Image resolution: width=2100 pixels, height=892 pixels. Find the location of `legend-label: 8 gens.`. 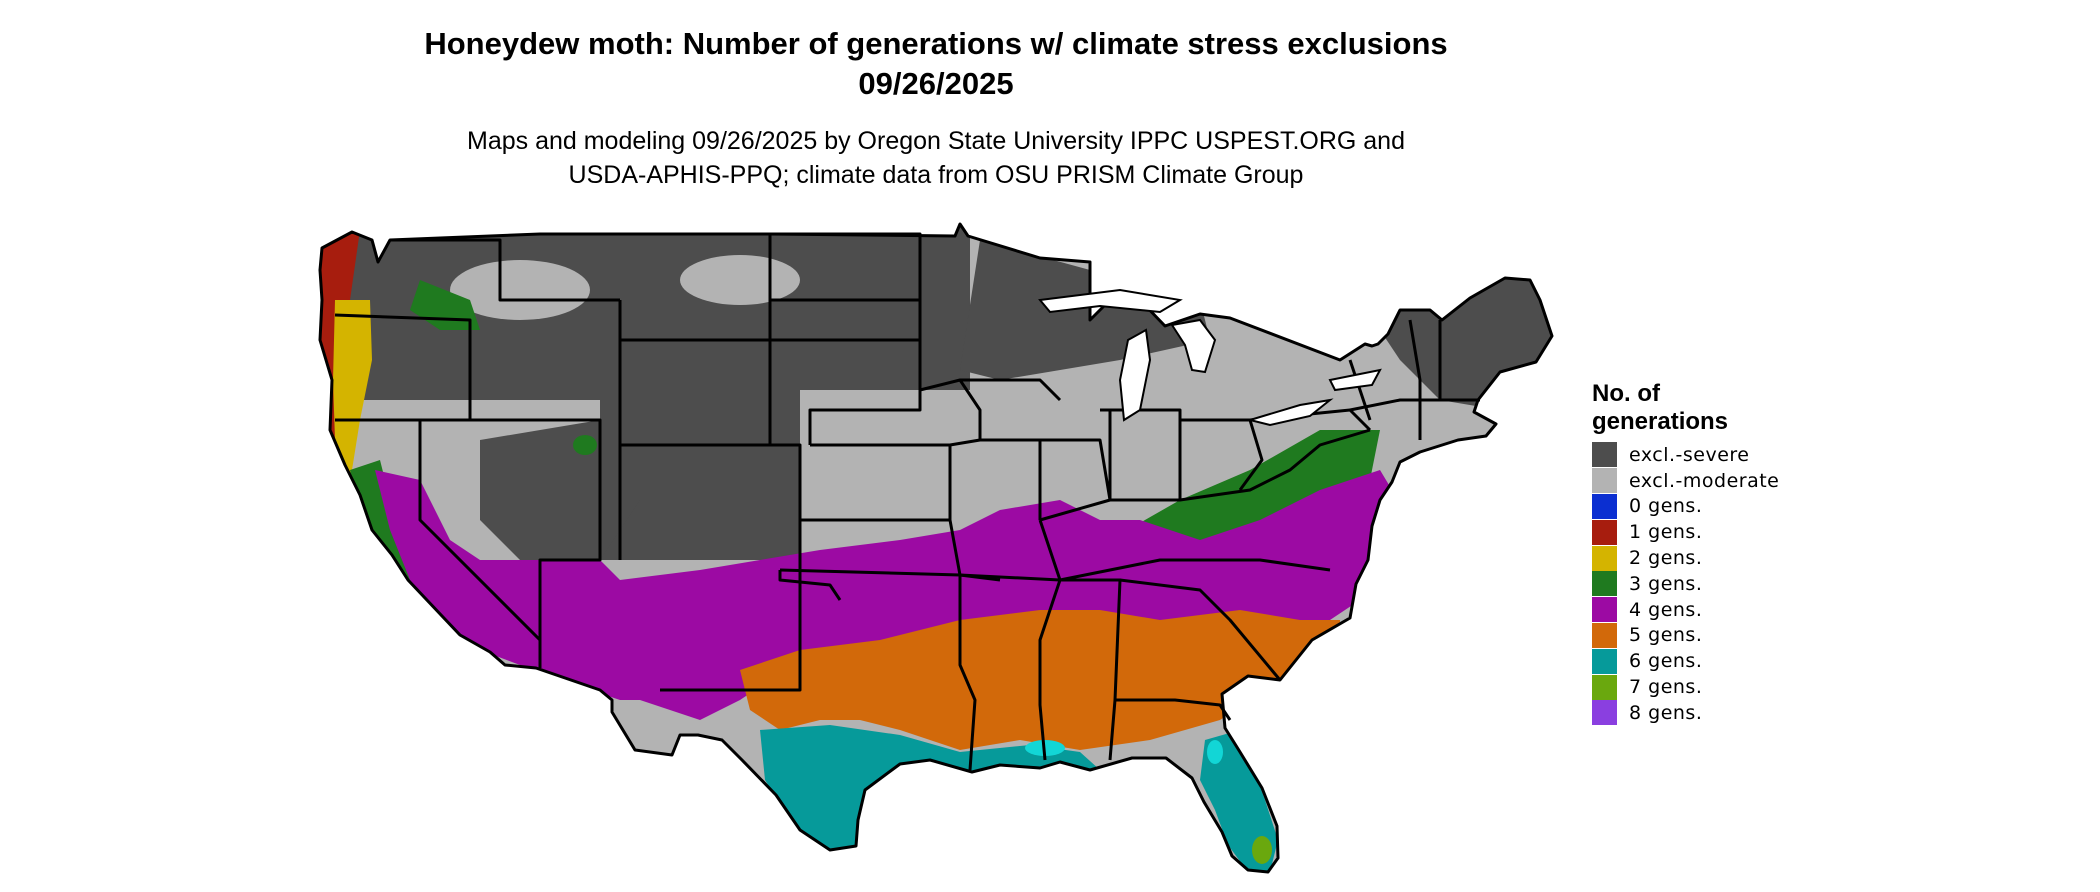

legend-label: 8 gens. is located at coordinates (1666, 712).